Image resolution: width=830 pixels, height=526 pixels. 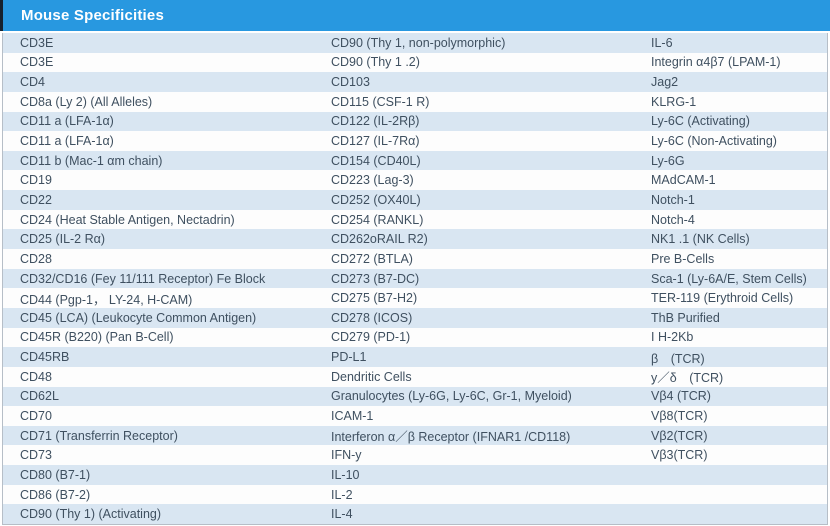 What do you see at coordinates (350, 82) in the screenshot?
I see `specificity-cell-col2: CD103` at bounding box center [350, 82].